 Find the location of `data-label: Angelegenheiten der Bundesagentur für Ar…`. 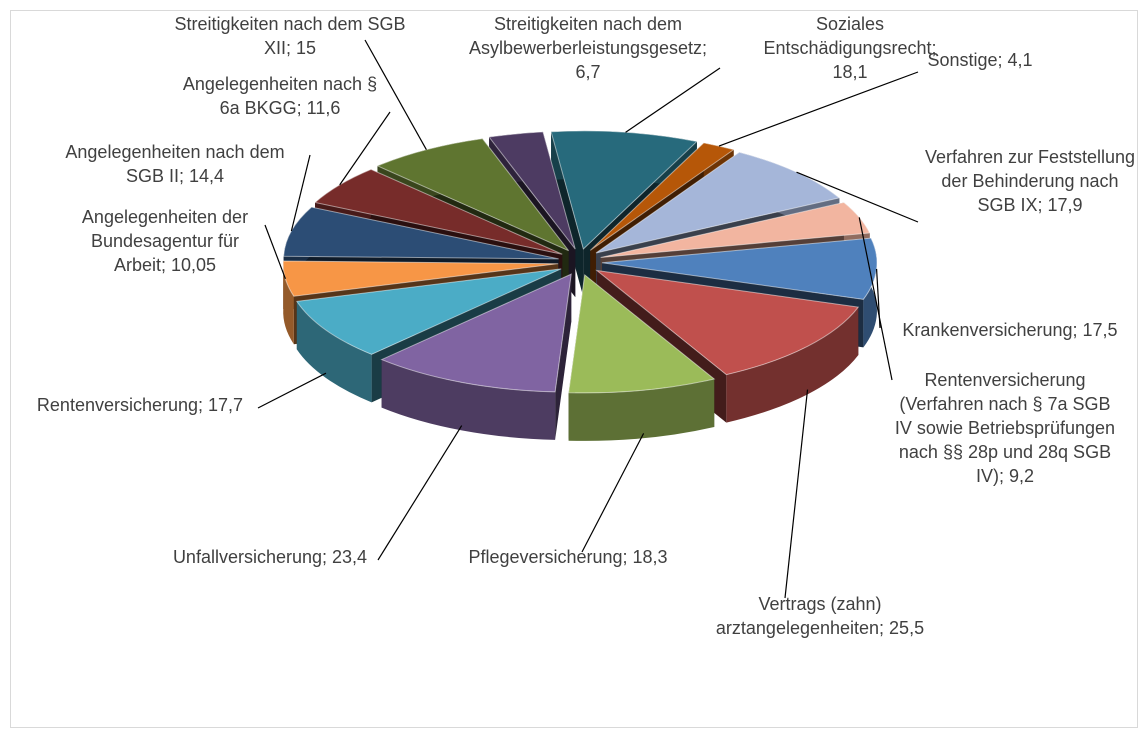

data-label: Angelegenheiten der Bundesagentur für Ar… is located at coordinates (165, 241).